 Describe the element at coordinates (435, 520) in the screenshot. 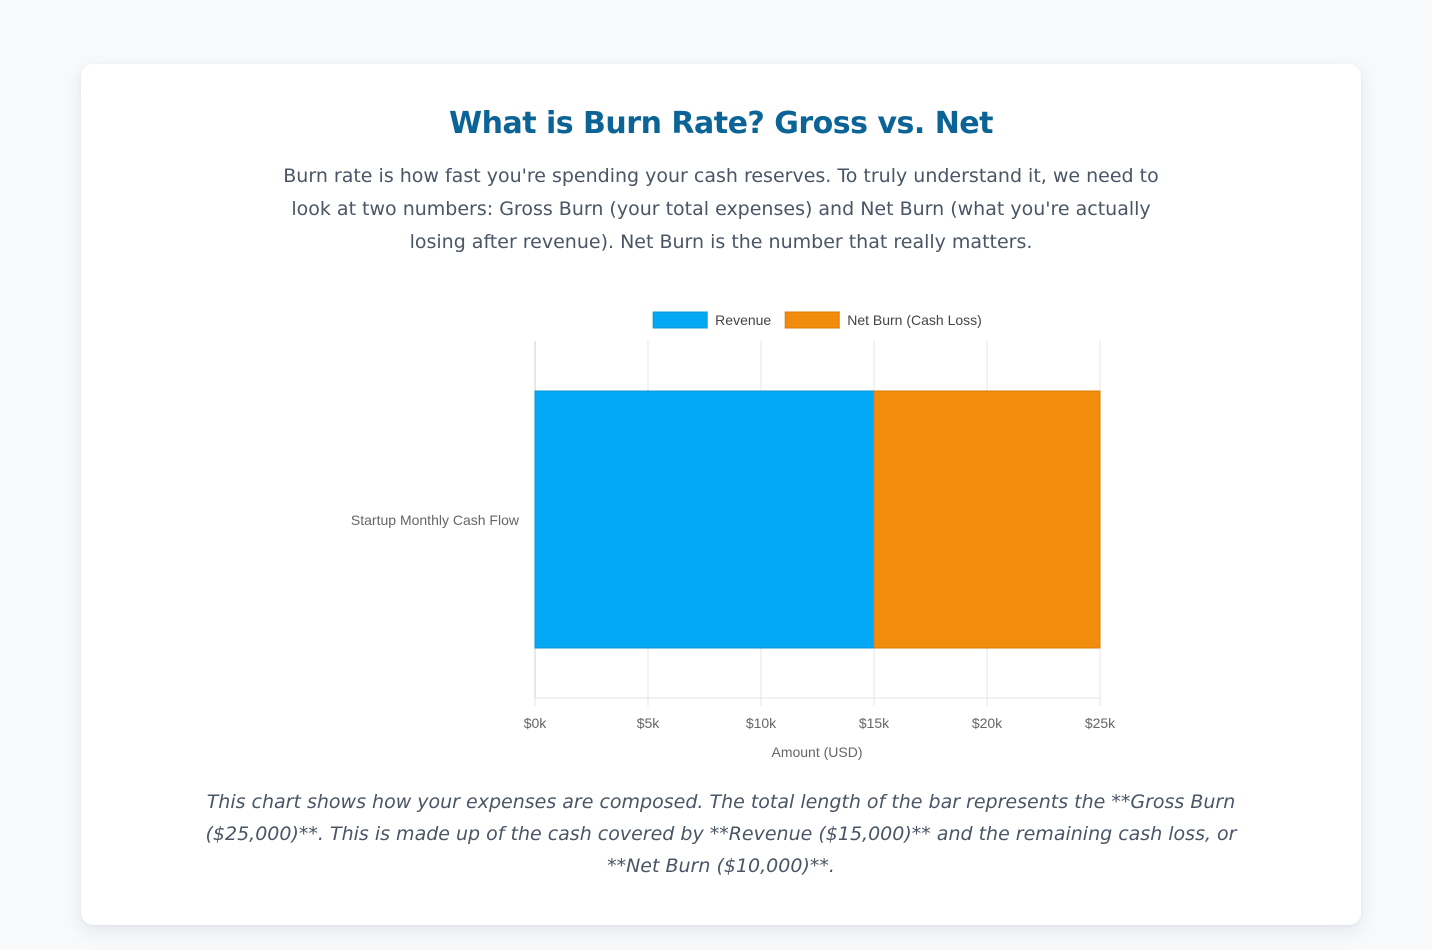

I see `category-label: Startup Monthly Cash Flow` at that location.